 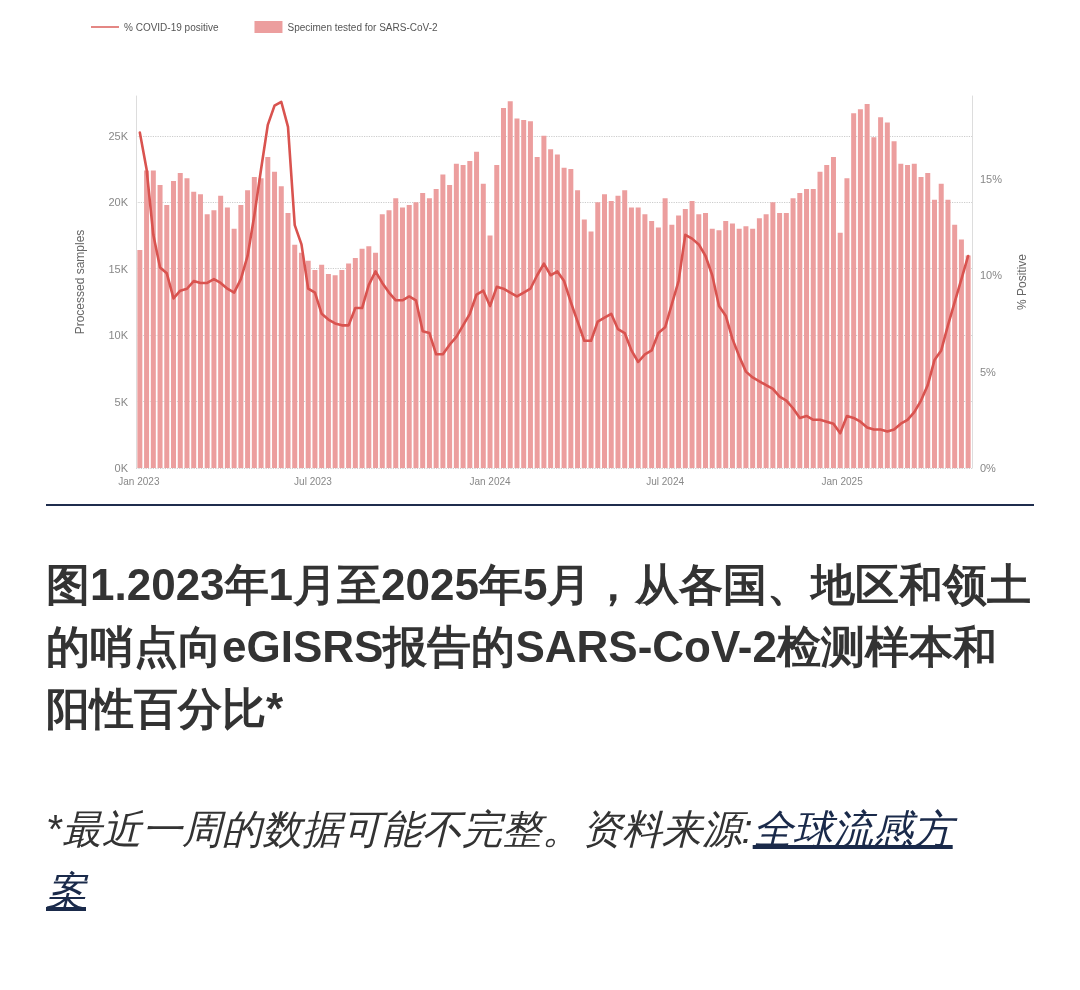 I want to click on x-tick-label: Jul 2024, so click(x=665, y=481).